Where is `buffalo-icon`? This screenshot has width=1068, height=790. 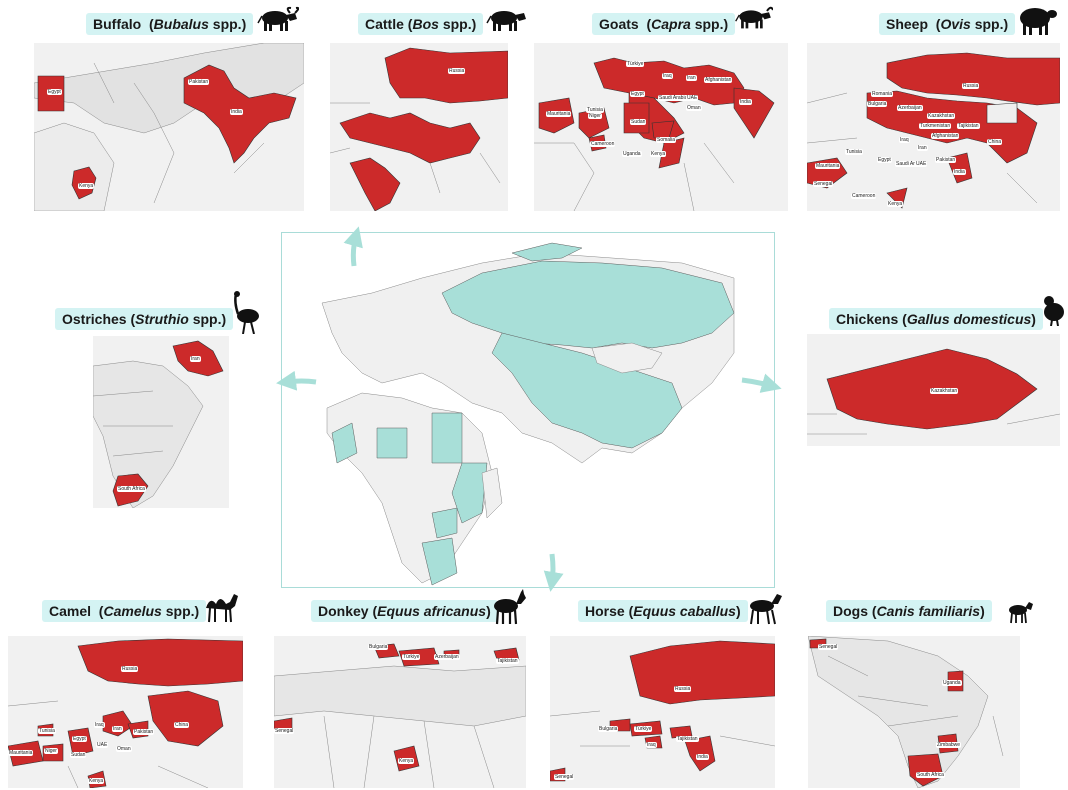
buffalo-icon is located at coordinates (278, 19).